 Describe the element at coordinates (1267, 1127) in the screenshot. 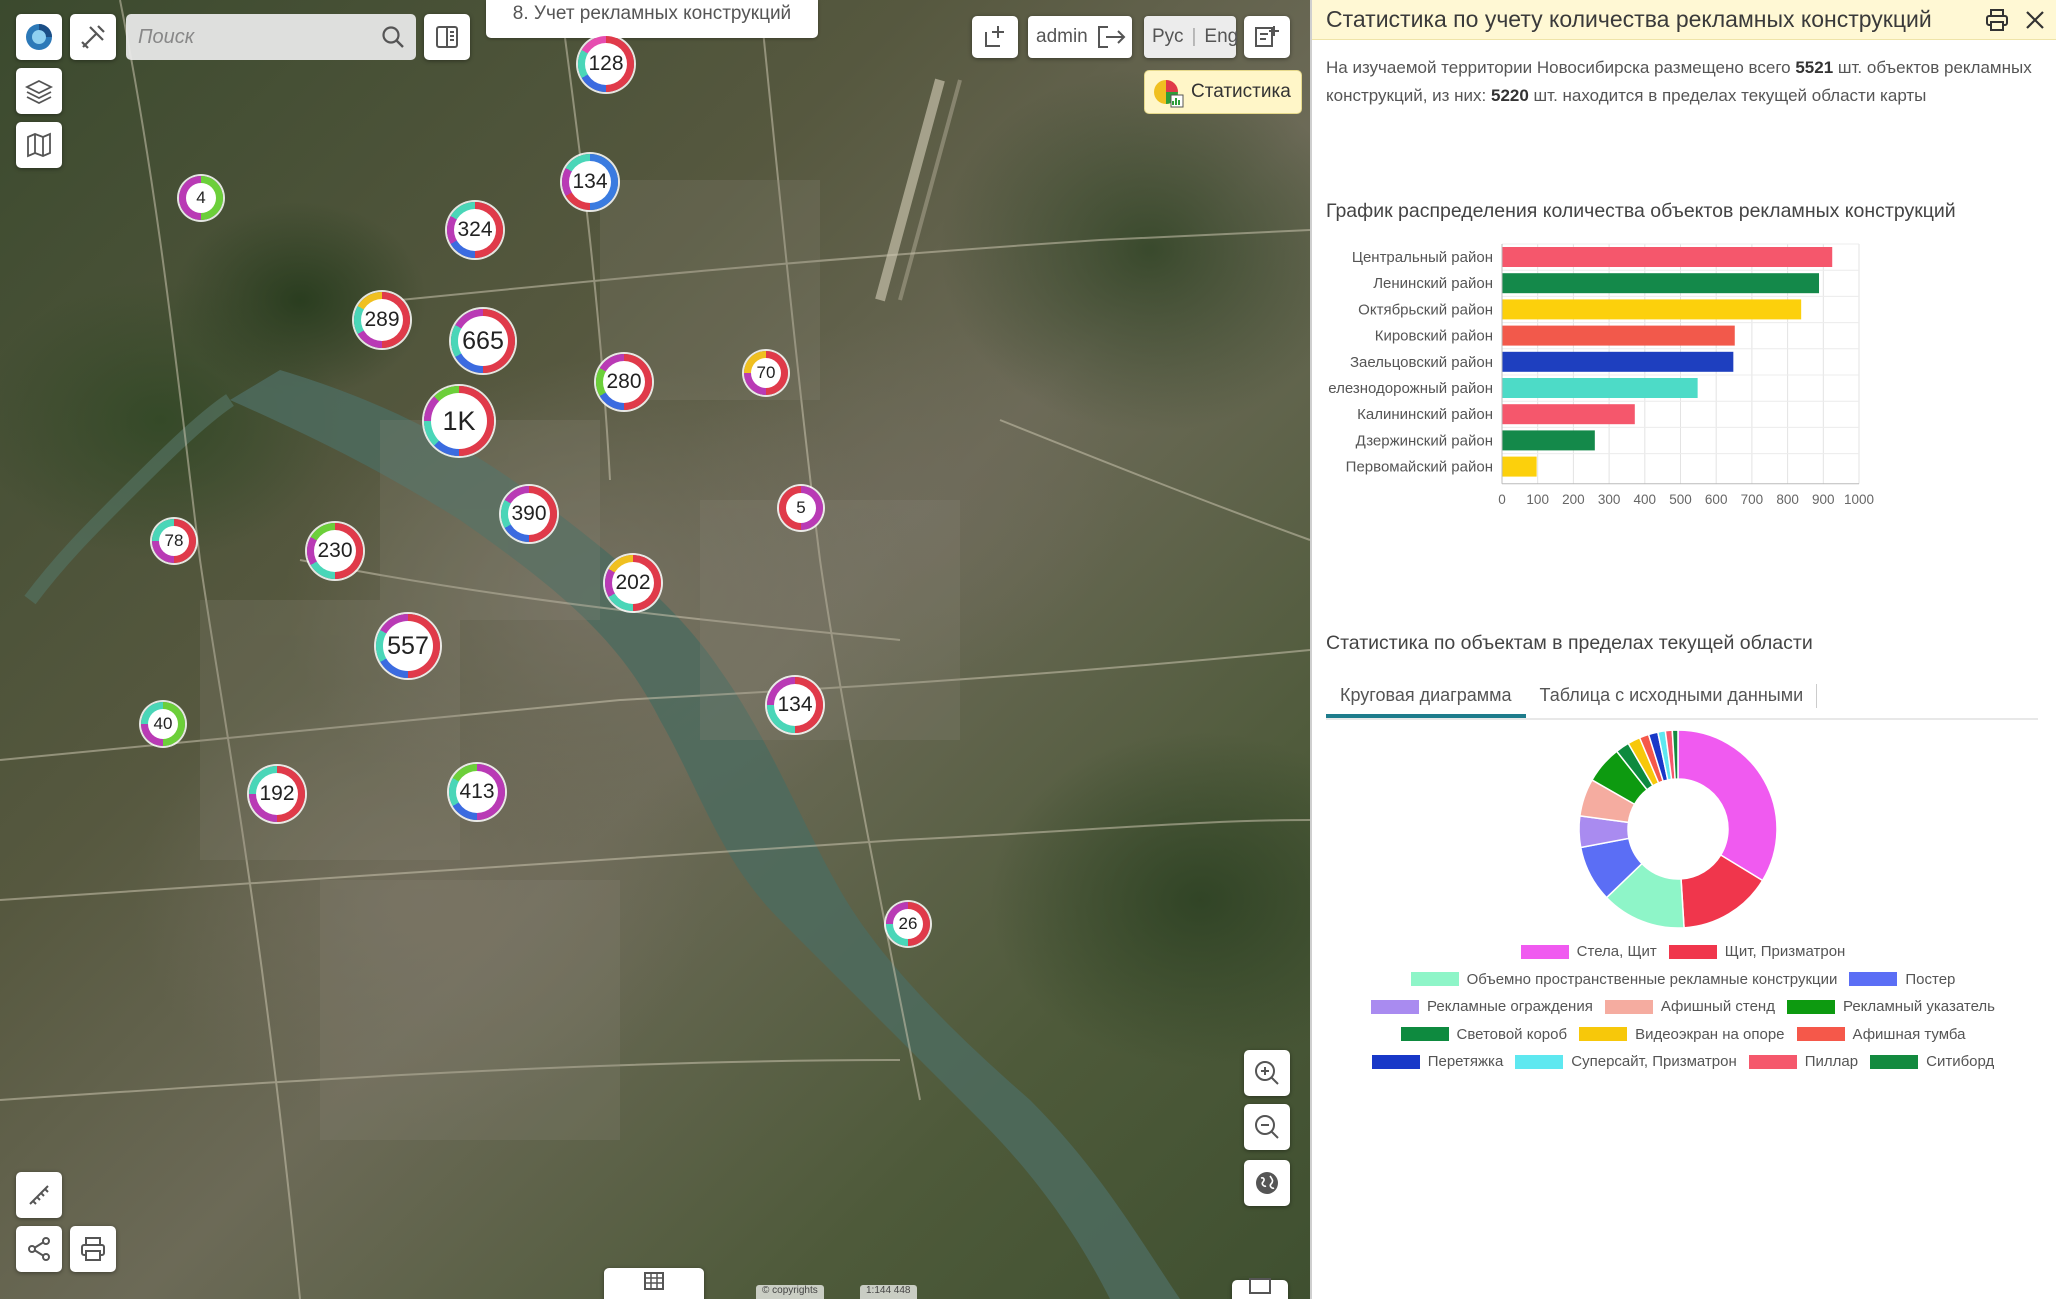

I see `zoom-out-button` at that location.